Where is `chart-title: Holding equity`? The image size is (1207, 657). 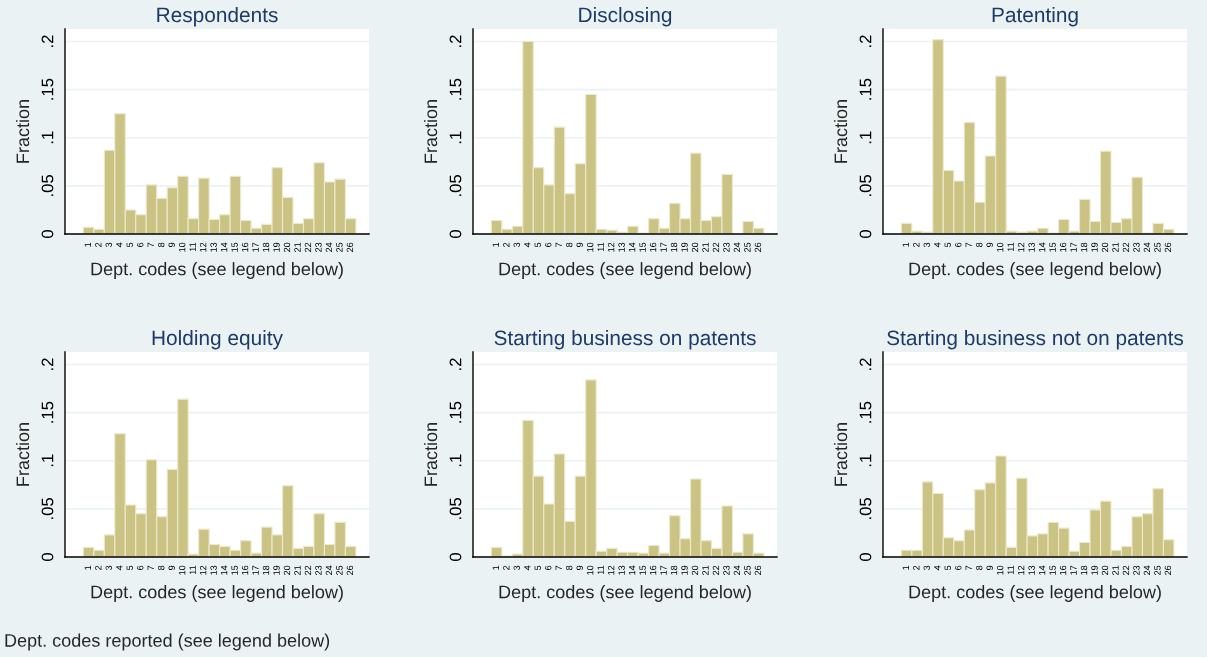 chart-title: Holding equity is located at coordinates (217, 339).